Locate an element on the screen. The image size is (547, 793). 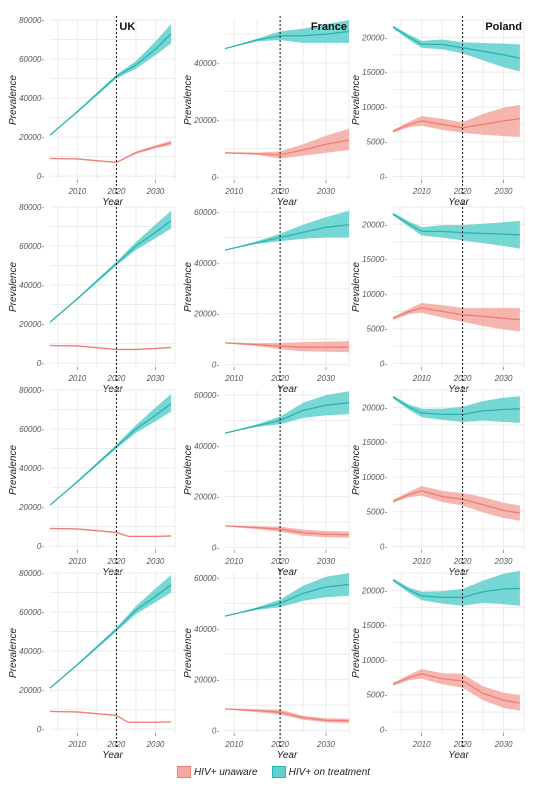
panel-title: France is located at coordinates (329, 27).